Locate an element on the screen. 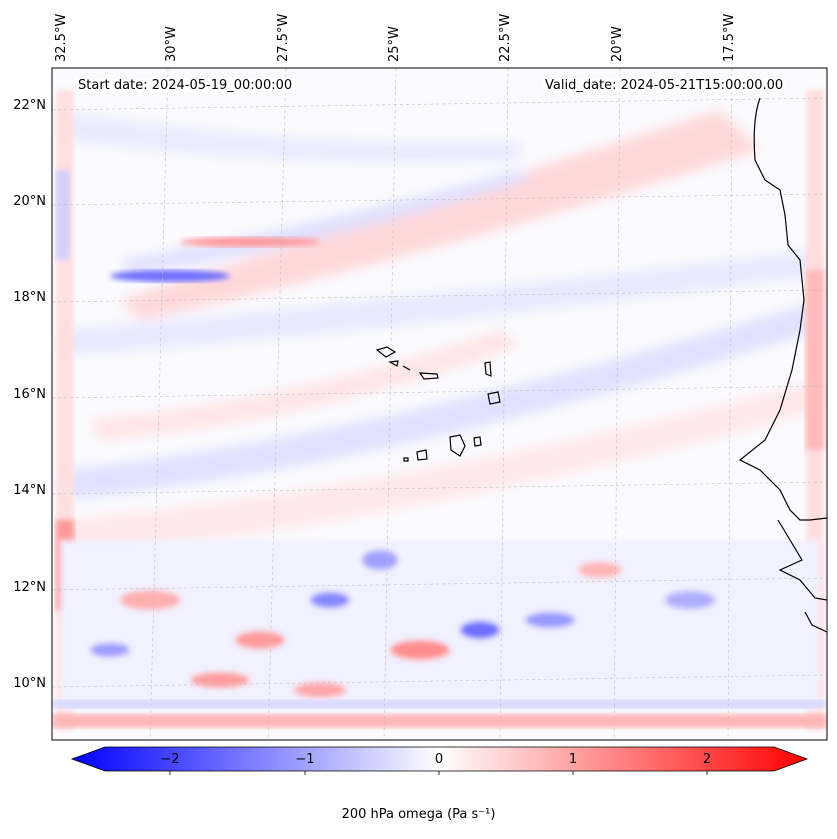 The height and width of the screenshot is (839, 837). lat-label-14N: 14°N is located at coordinates (29, 490).